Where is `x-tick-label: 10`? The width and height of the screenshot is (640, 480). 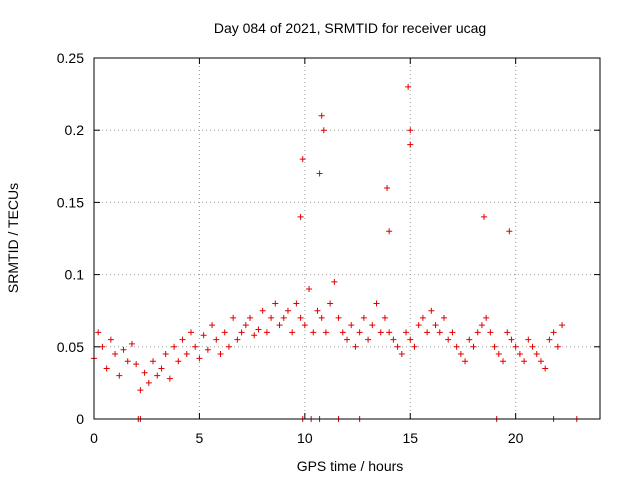
x-tick-label: 10 is located at coordinates (305, 438).